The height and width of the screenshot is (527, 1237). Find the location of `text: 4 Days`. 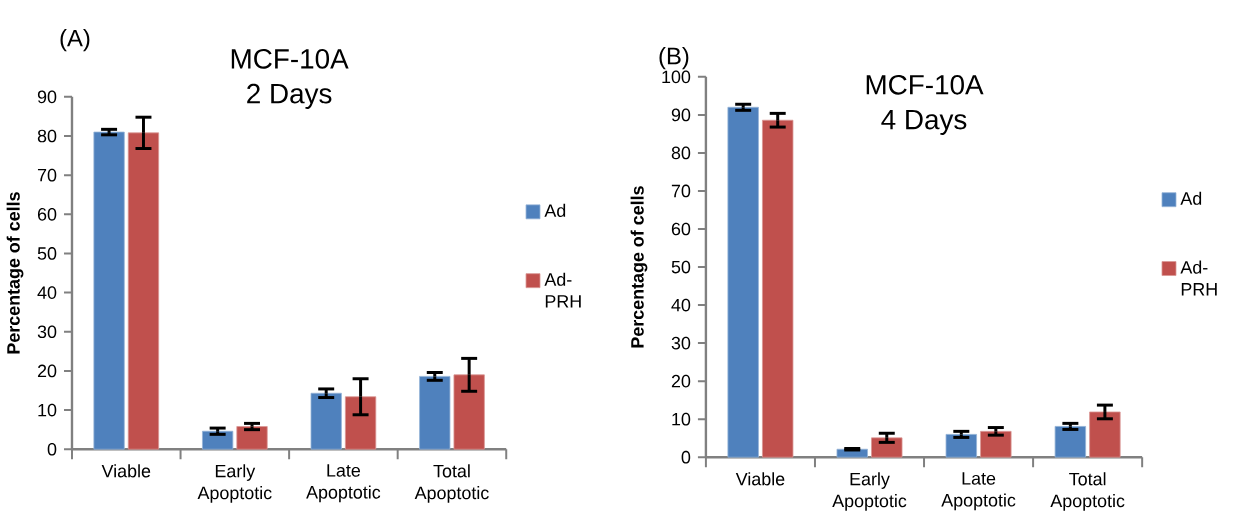

text: 4 Days is located at coordinates (924, 122).